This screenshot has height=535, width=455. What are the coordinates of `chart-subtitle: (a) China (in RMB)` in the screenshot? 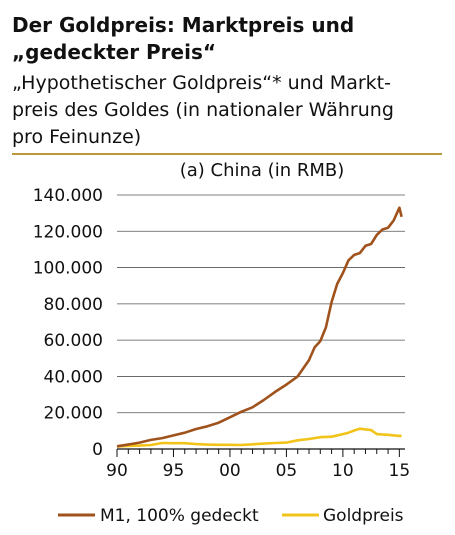 It's located at (262, 170).